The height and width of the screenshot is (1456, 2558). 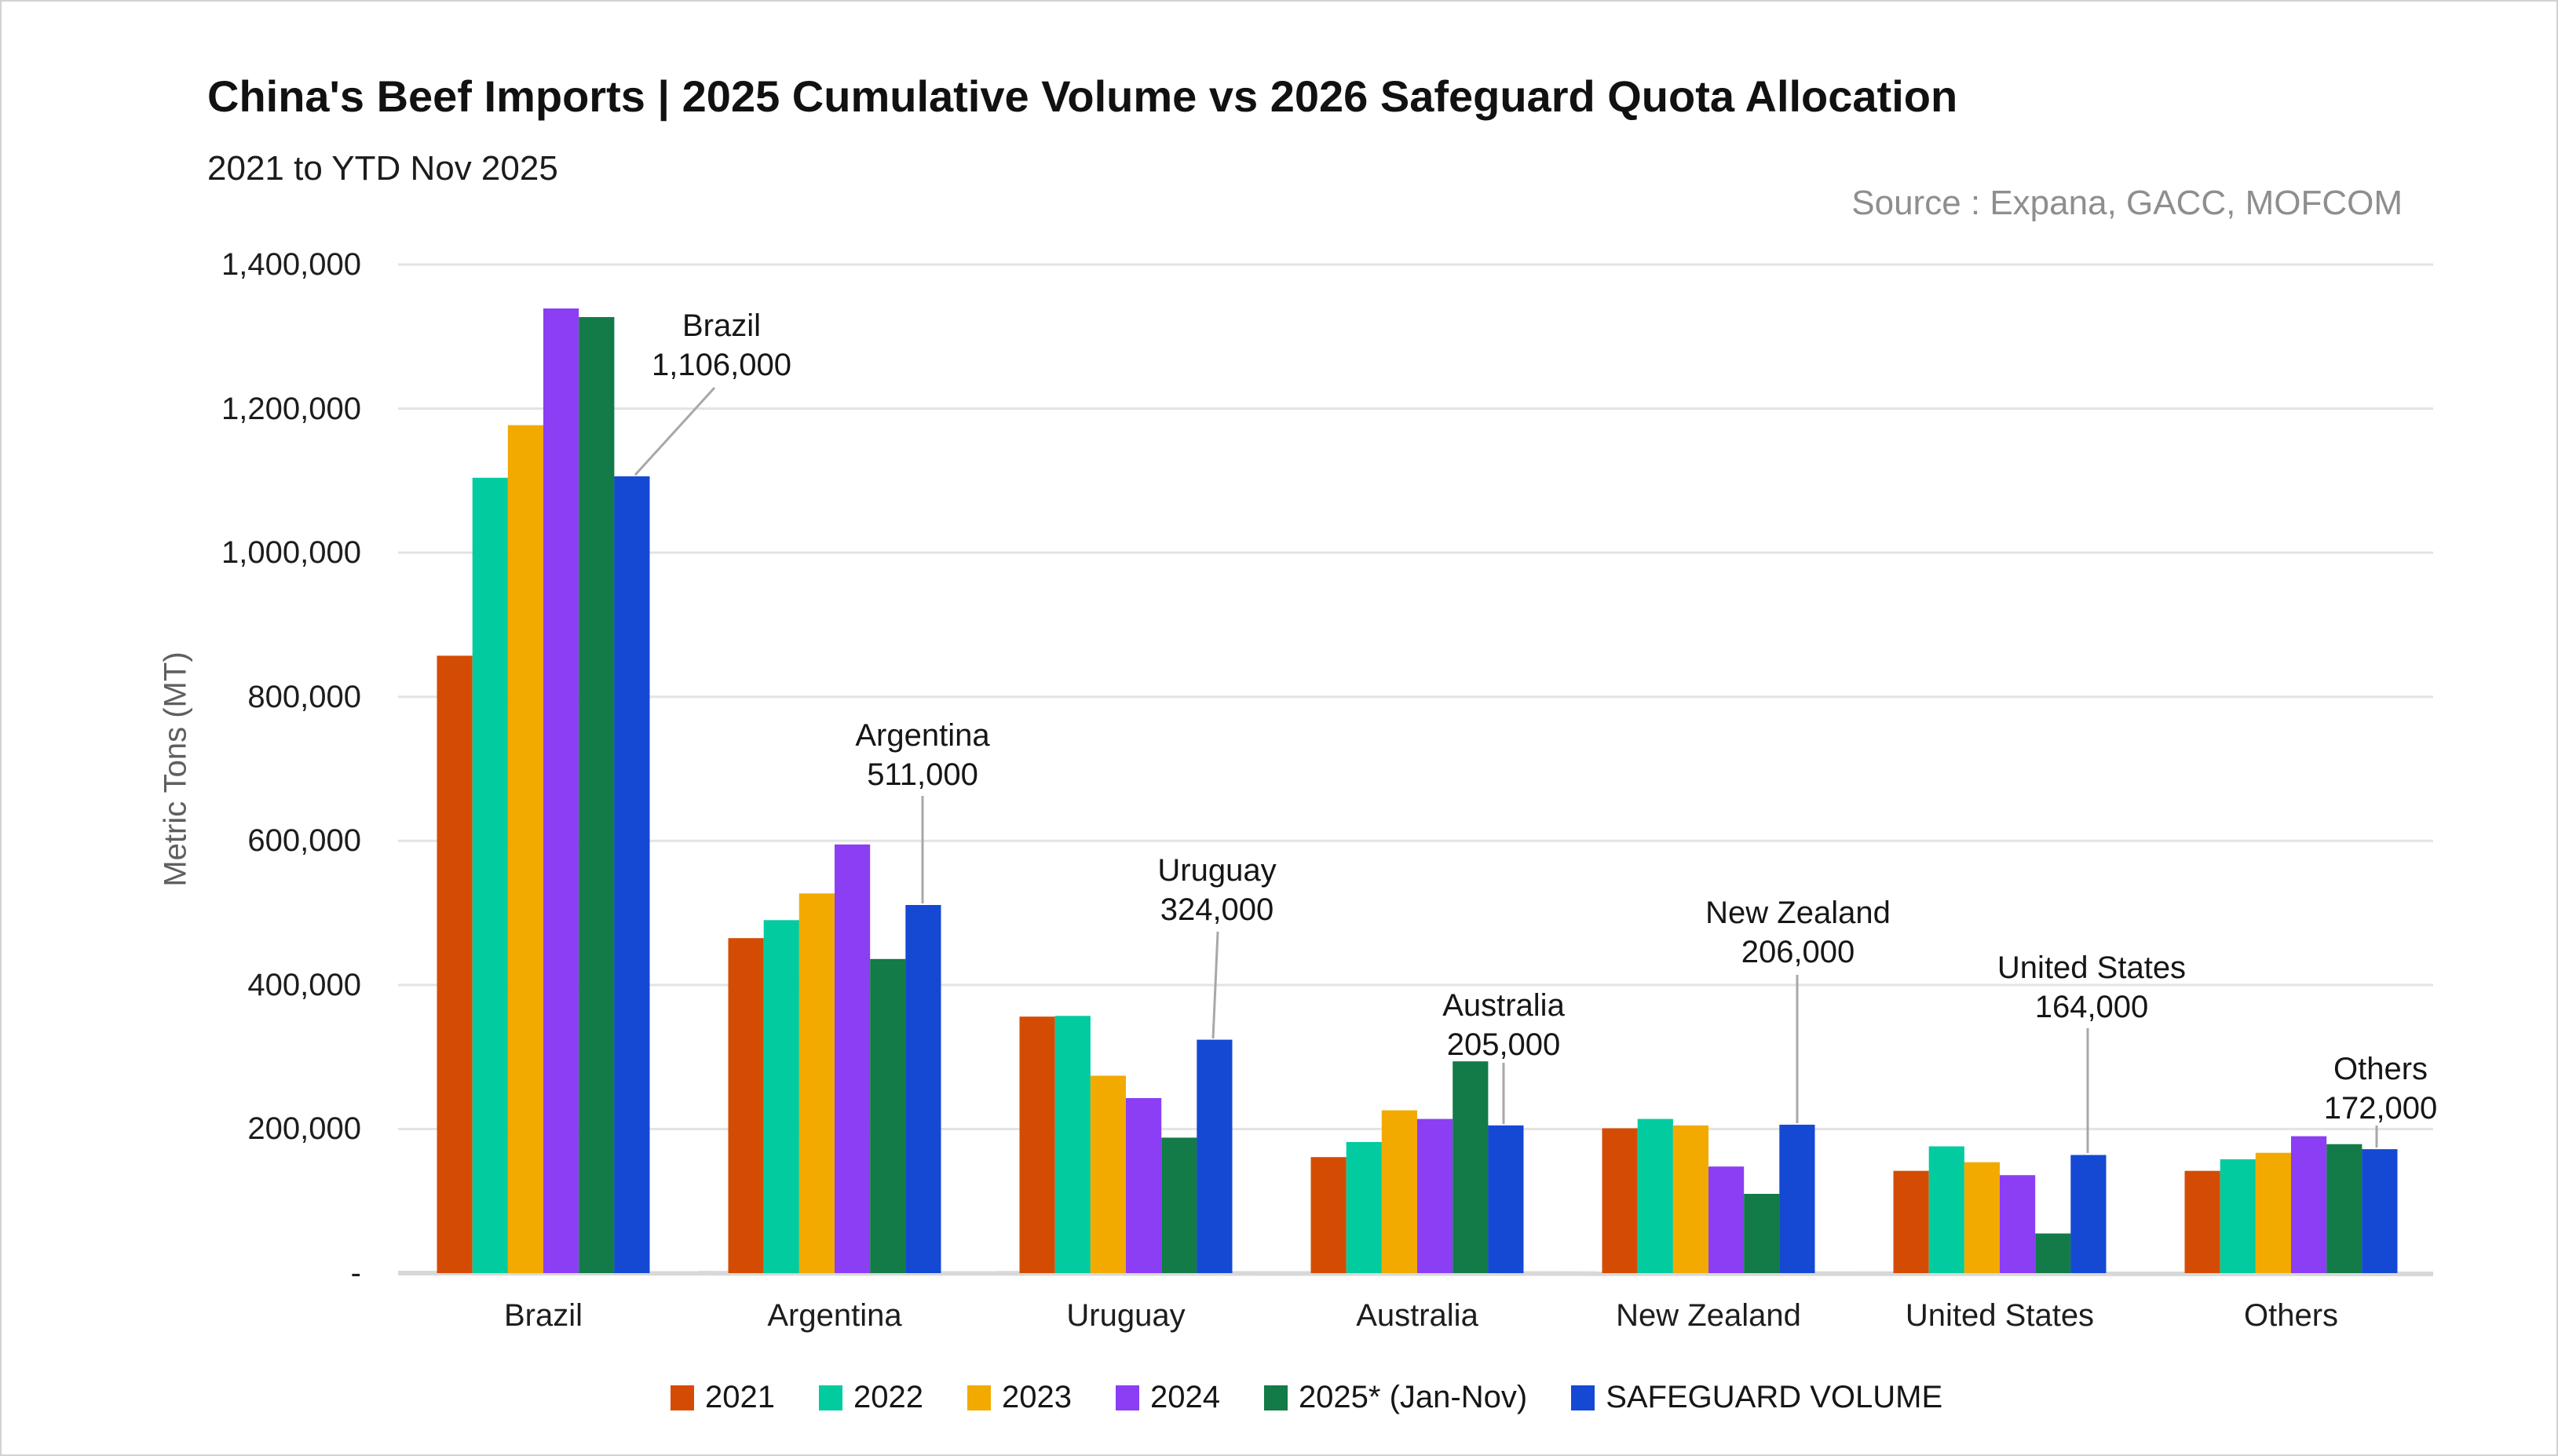 I want to click on bar-united-states-SAFEGUARD, so click(x=2088, y=1214).